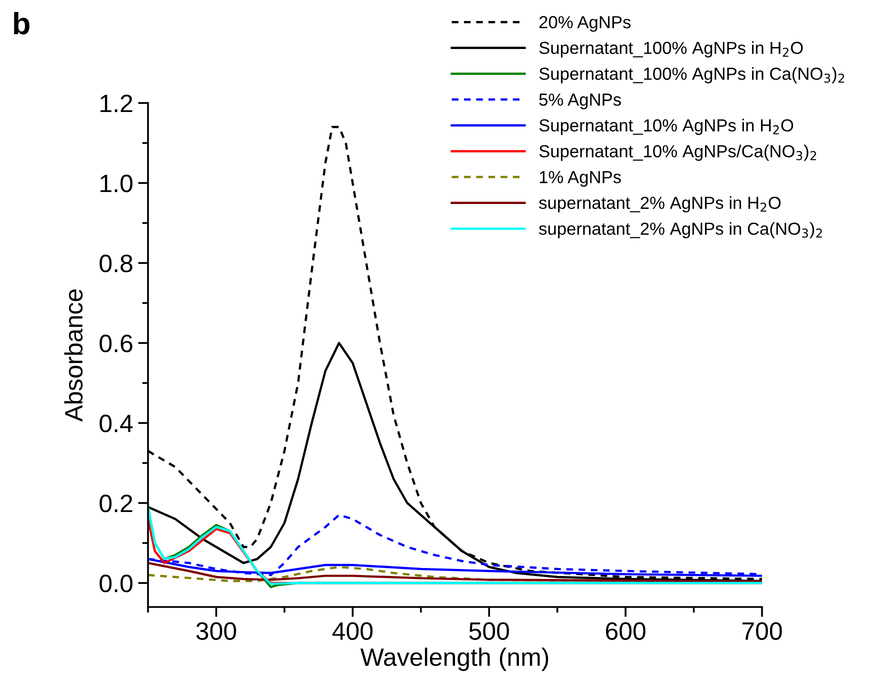 This screenshot has width=880, height=684. Describe the element at coordinates (489, 631) in the screenshot. I see `x-tick-label: 500` at that location.